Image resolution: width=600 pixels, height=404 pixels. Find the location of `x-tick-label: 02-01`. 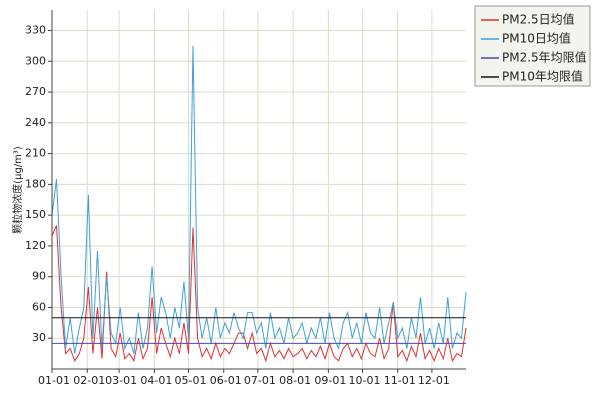

x-tick-label: 02-01 is located at coordinates (89, 380).